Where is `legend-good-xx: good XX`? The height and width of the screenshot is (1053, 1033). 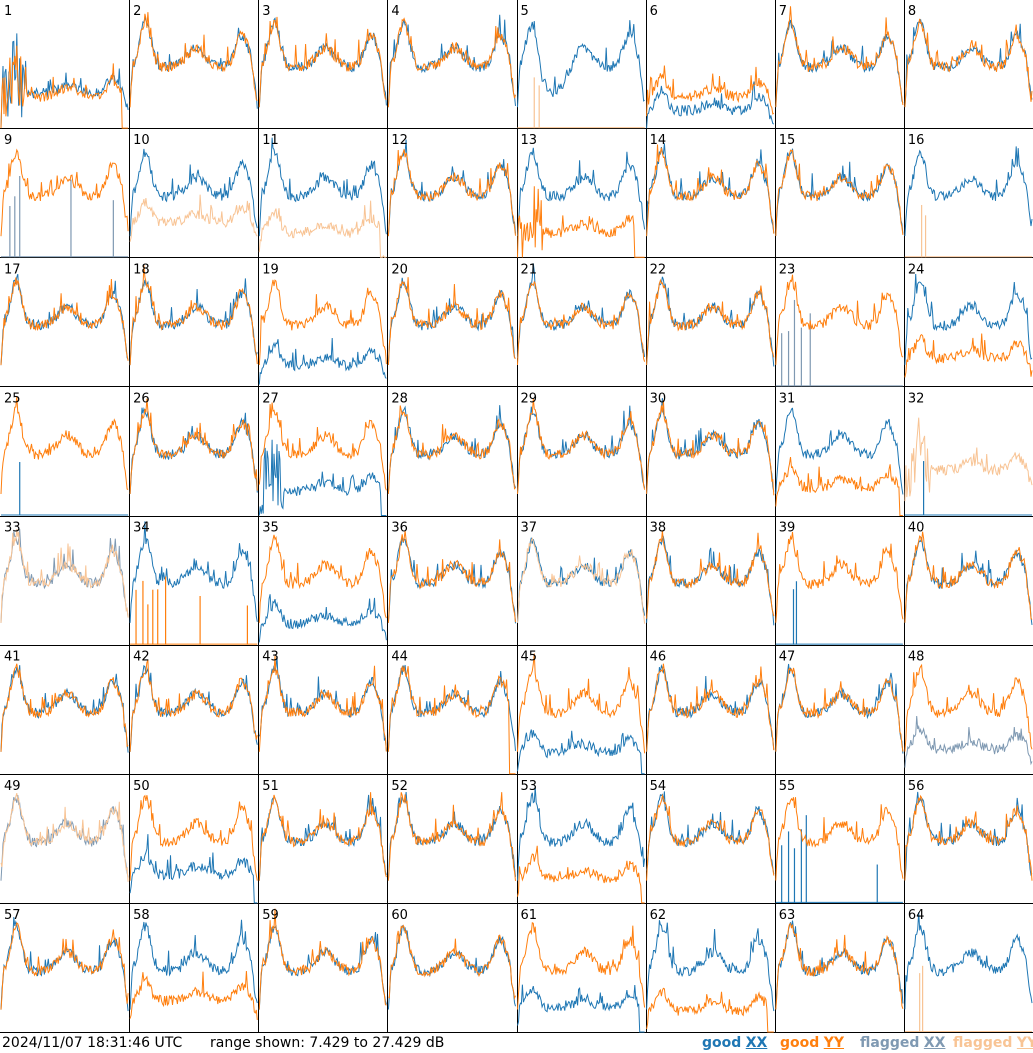
legend-good-xx: good XX is located at coordinates (734, 1043).